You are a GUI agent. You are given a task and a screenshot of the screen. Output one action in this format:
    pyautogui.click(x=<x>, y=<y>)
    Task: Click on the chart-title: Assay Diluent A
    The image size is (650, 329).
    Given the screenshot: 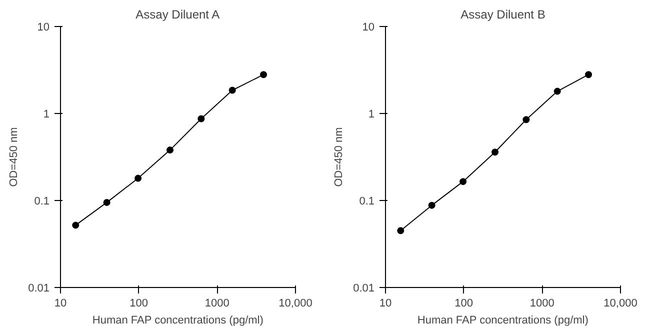 What is the action you would take?
    pyautogui.click(x=178, y=15)
    